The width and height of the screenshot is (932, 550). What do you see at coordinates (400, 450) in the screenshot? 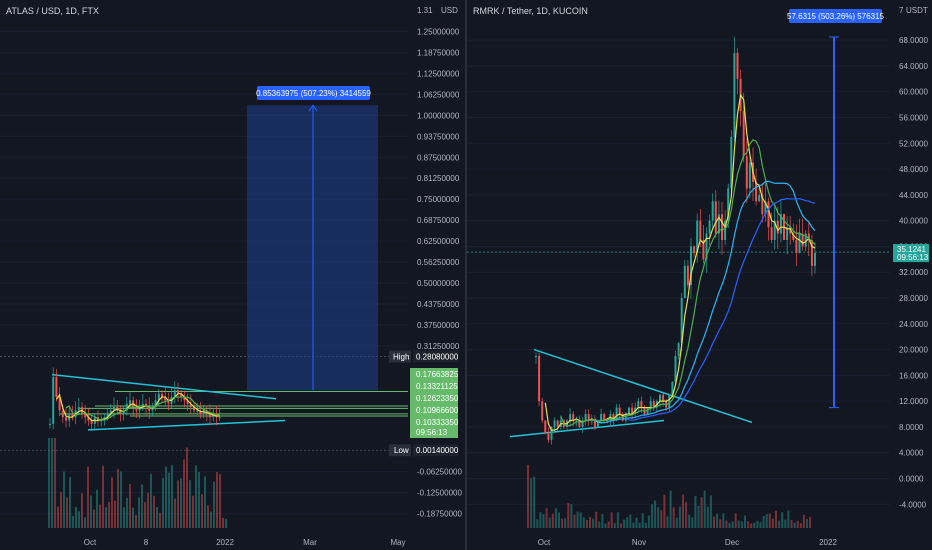
I see `low-tag-bg` at bounding box center [400, 450].